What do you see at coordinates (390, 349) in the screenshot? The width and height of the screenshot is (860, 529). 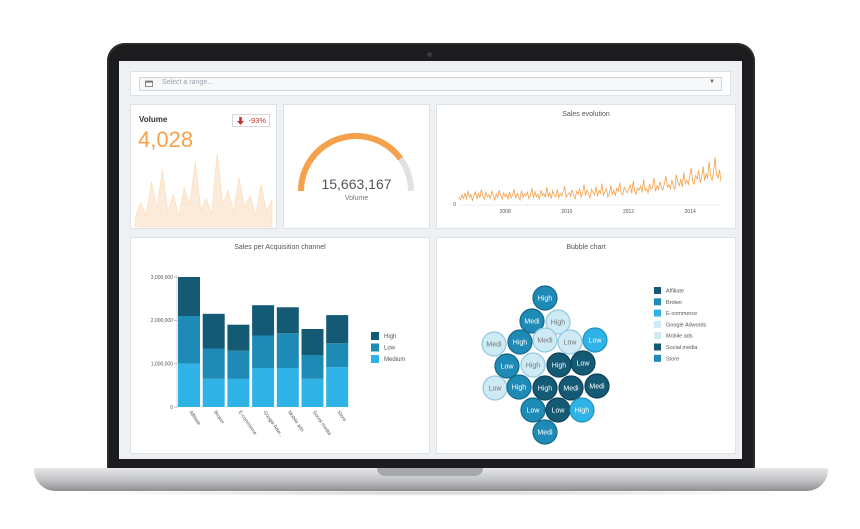 I see `legend-label: Low` at bounding box center [390, 349].